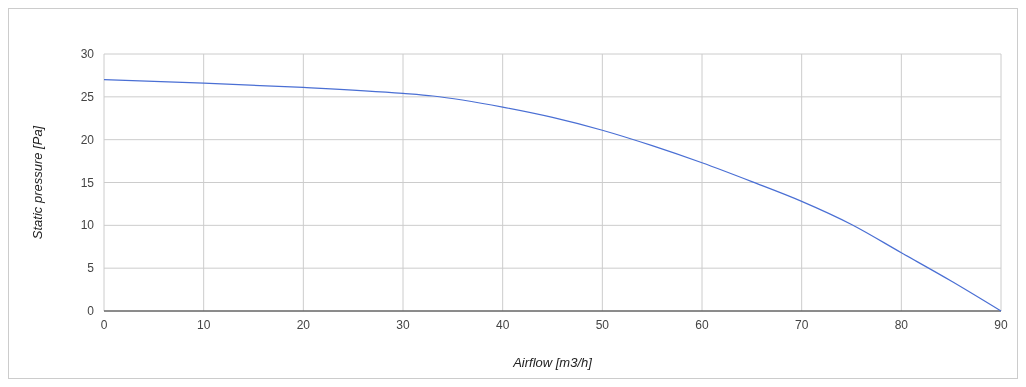 The image size is (1026, 387). What do you see at coordinates (91, 268) in the screenshot?
I see `y-tick-label: 5` at bounding box center [91, 268].